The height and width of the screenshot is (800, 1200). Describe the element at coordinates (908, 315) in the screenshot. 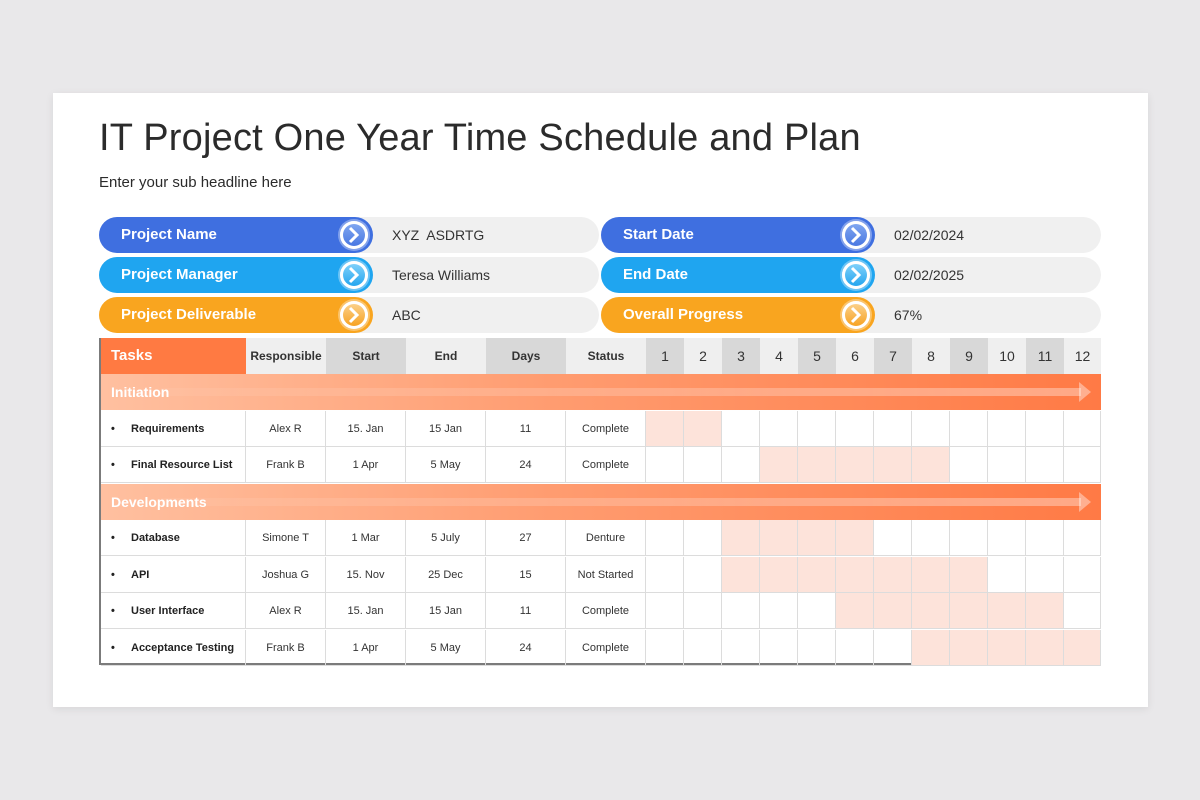

I see `info-value: 67%` at that location.